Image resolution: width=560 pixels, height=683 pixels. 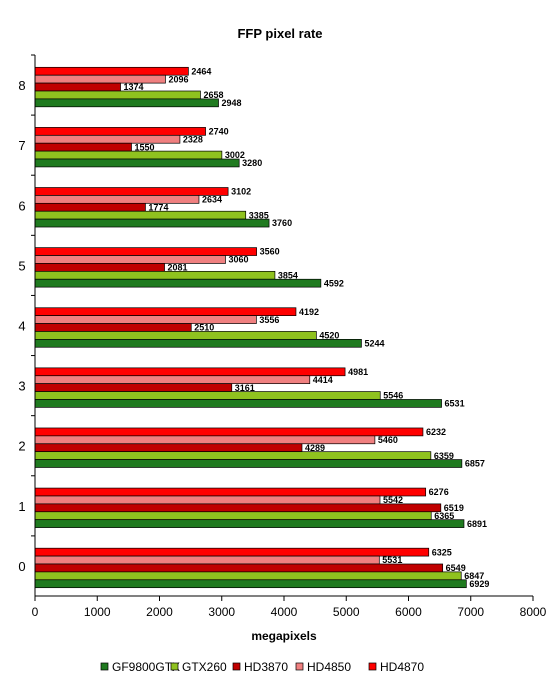 I want to click on x-tick-label: 7000, so click(x=470, y=612).